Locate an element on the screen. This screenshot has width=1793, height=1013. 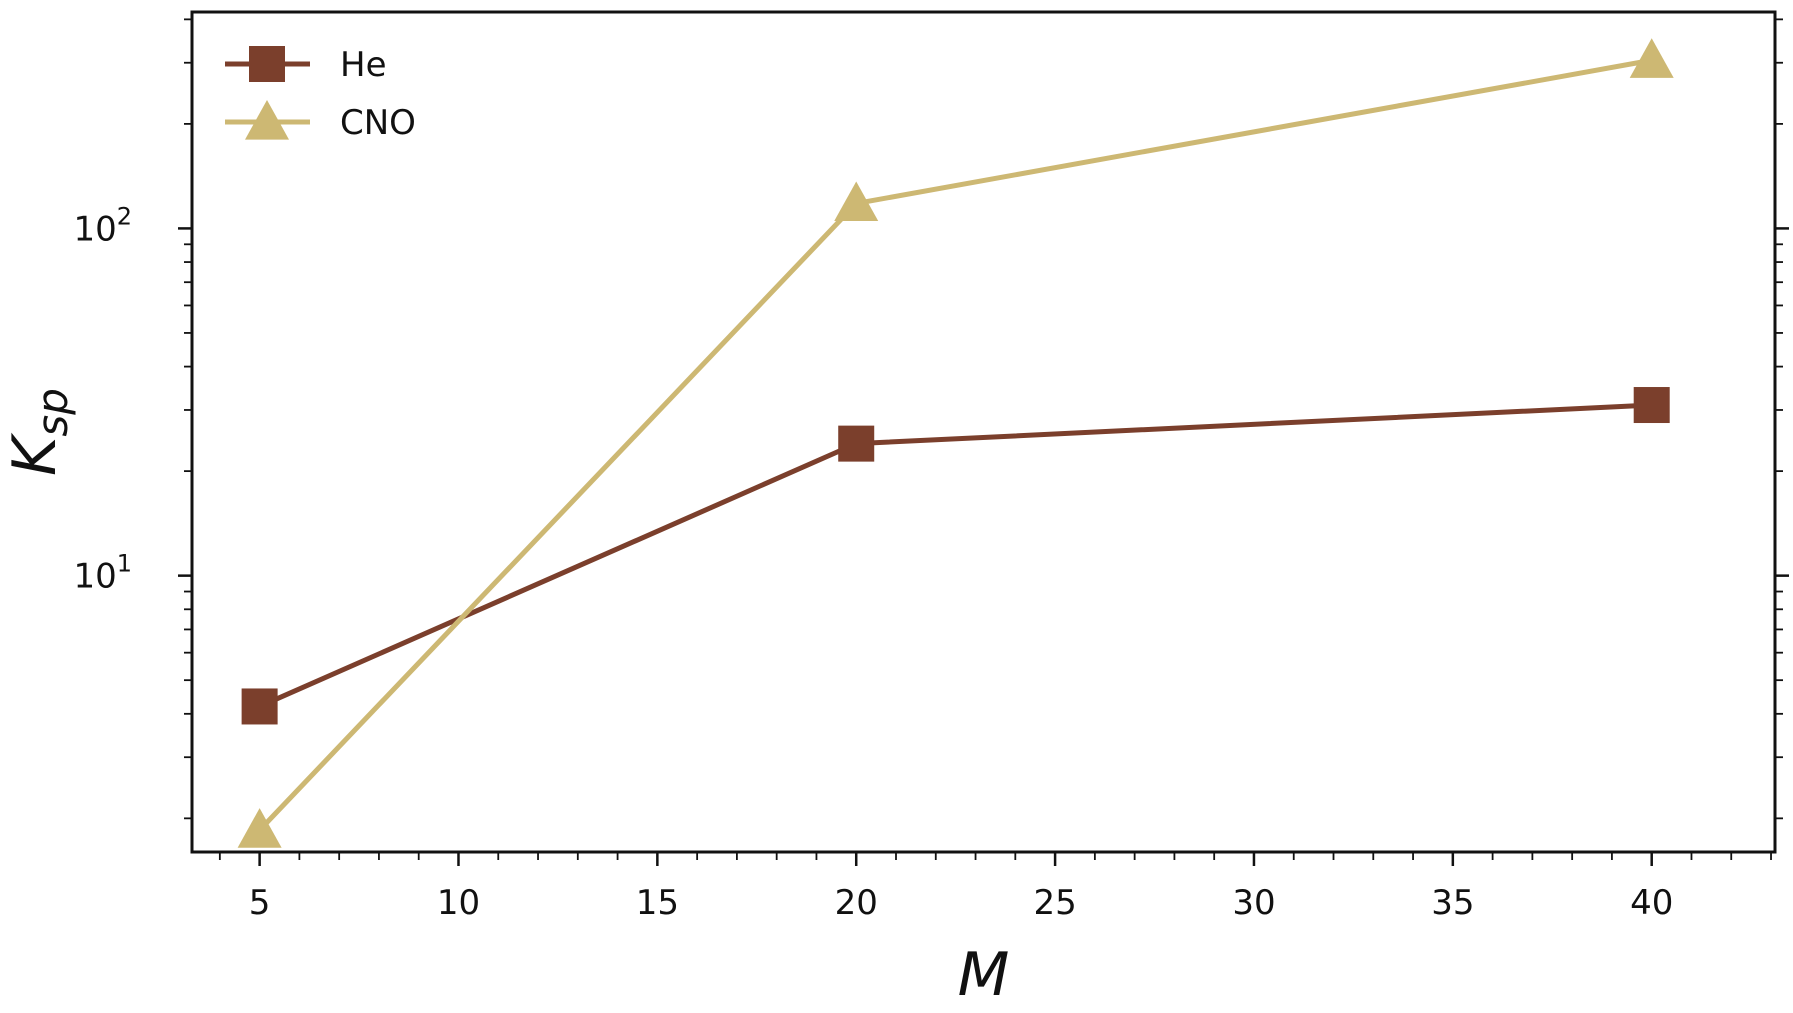
y-tick-label: 10² is located at coordinates (102, 225).